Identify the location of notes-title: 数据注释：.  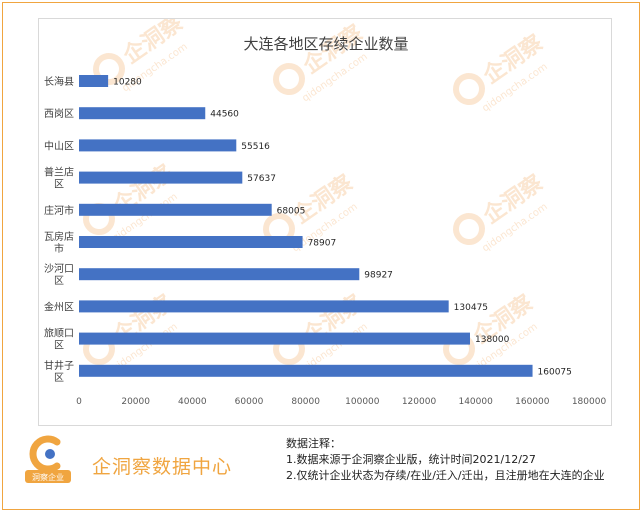
(313, 443).